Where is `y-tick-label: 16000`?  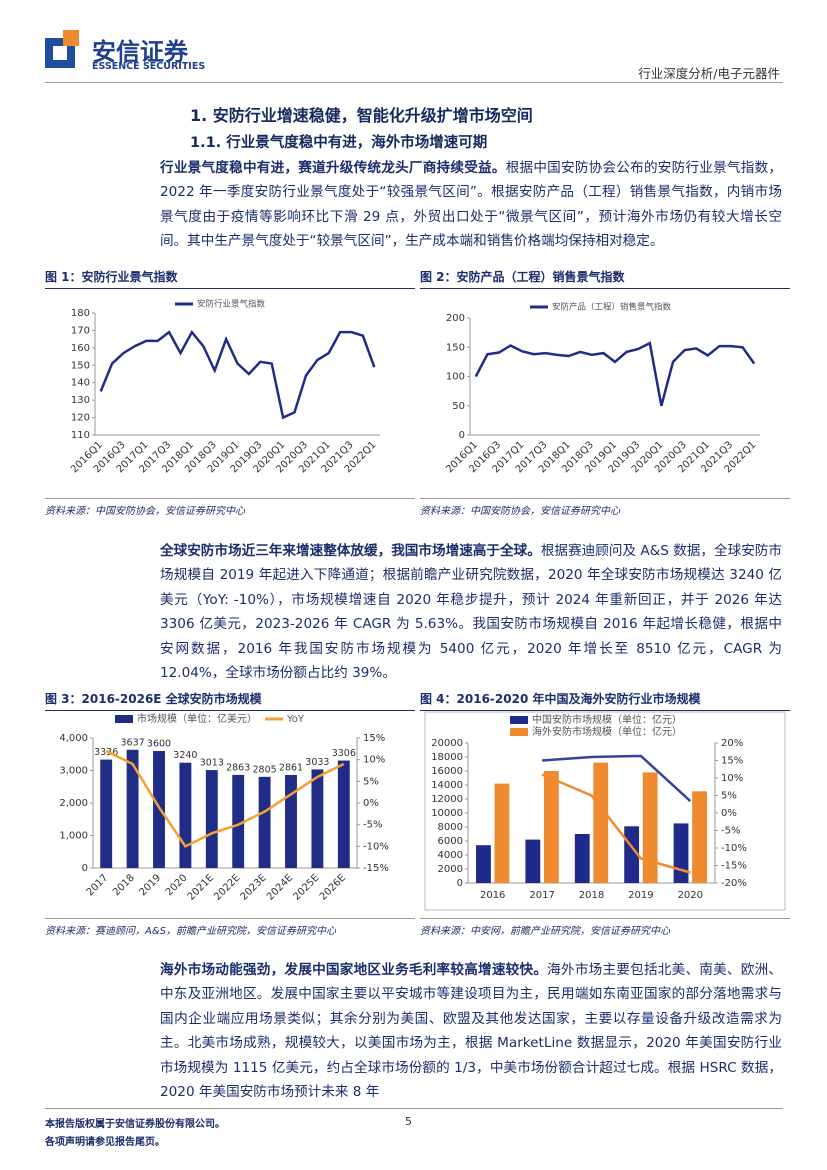
y-tick-label: 16000 is located at coordinates (447, 771).